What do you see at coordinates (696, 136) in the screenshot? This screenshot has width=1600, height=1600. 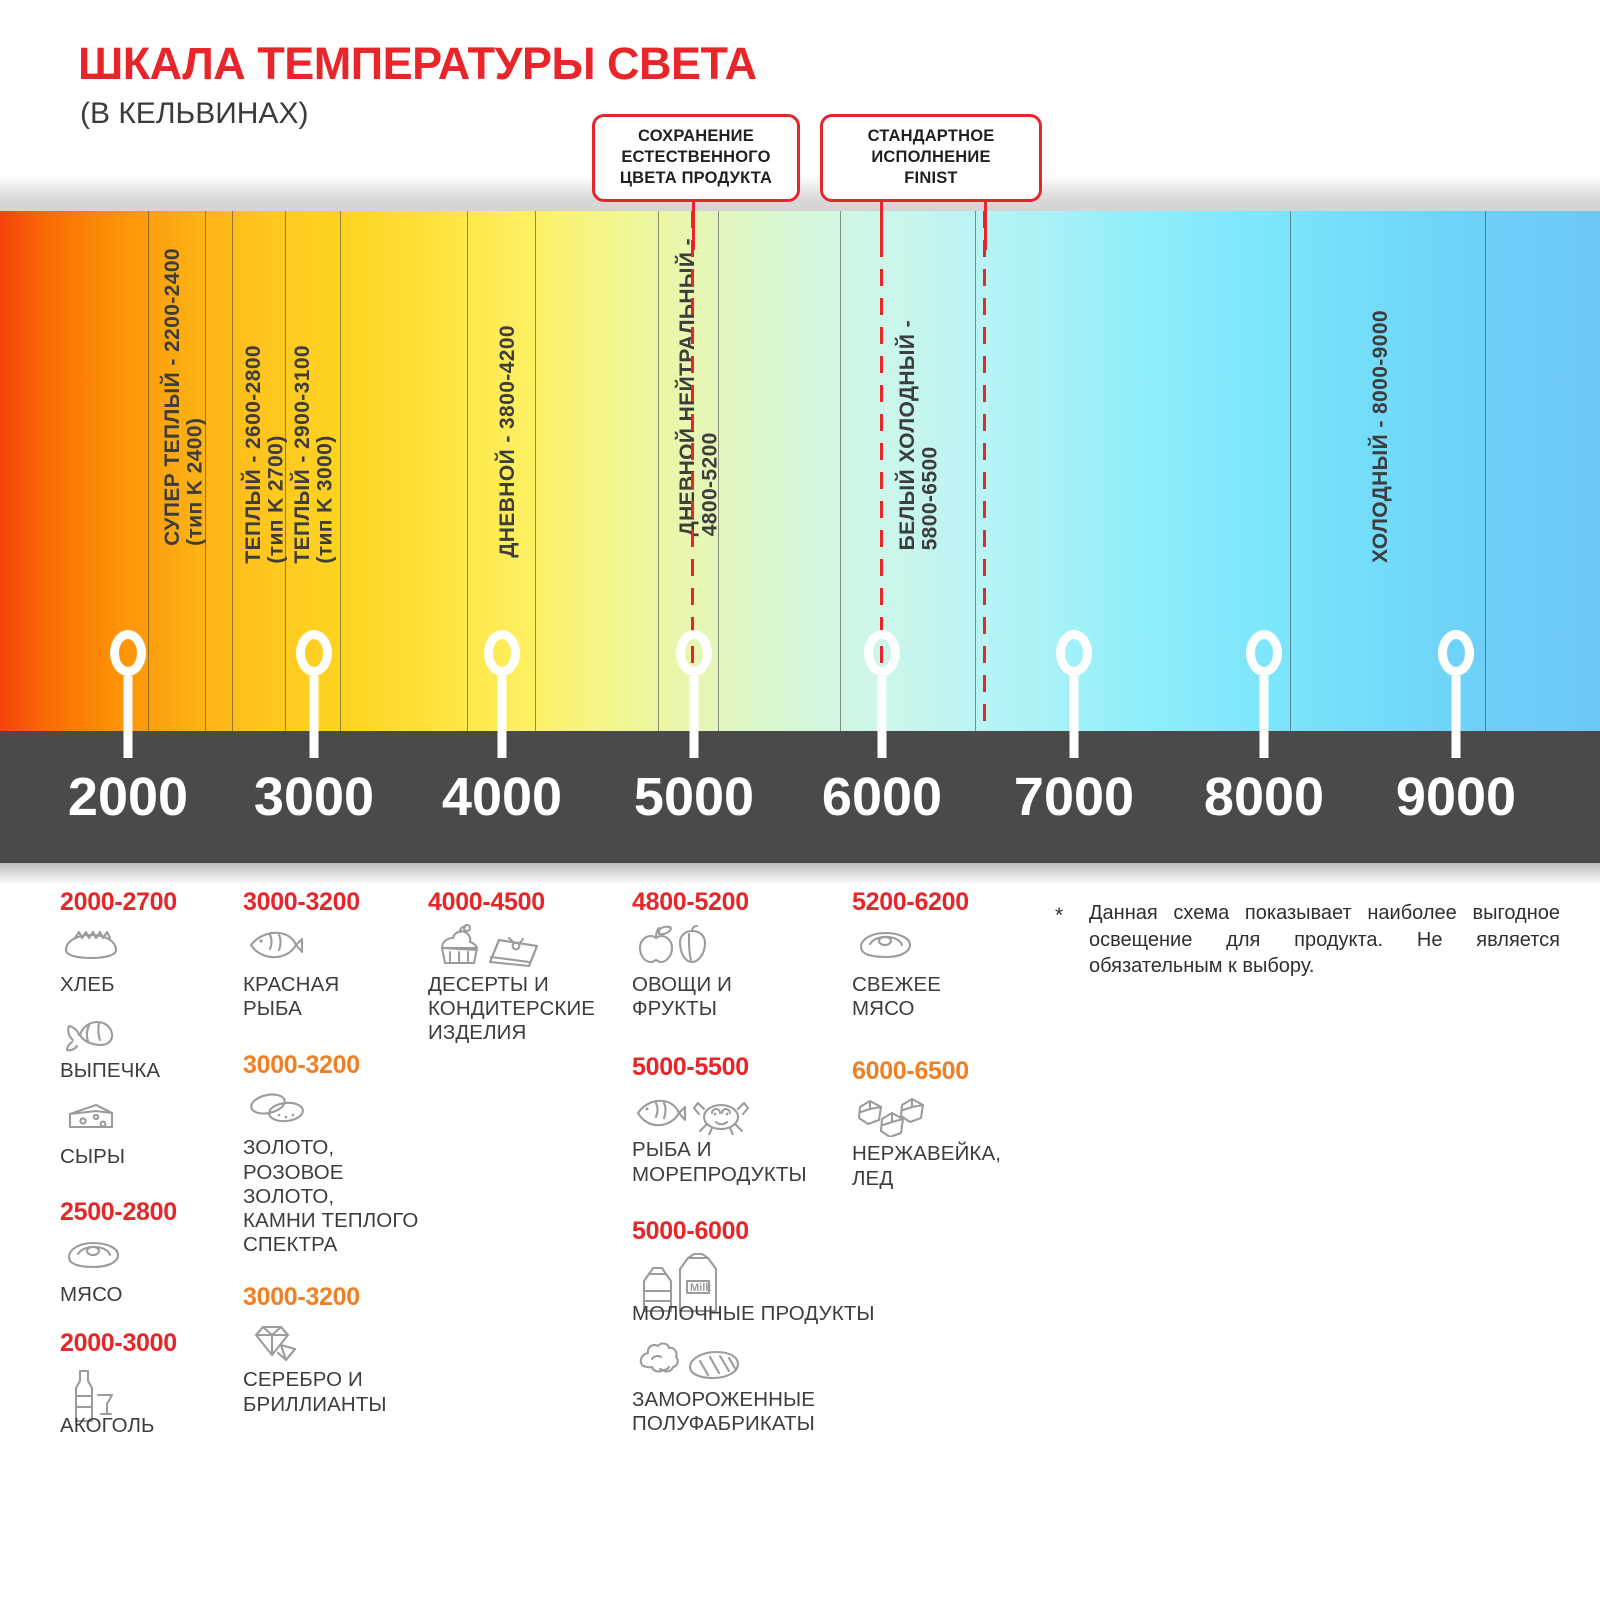 I see `callout-line: СОХРАНЕНИЕ` at bounding box center [696, 136].